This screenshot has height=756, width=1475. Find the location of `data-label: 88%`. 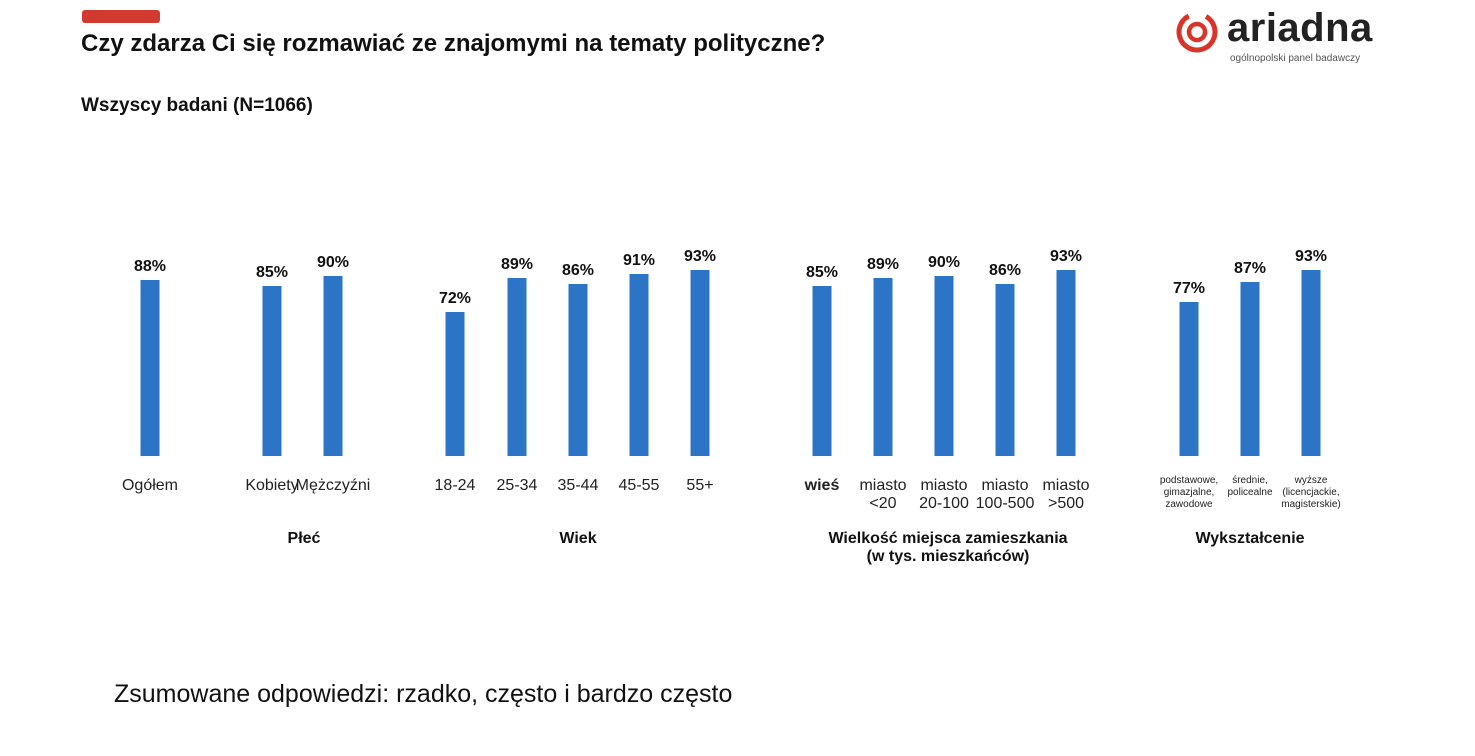

data-label: 88% is located at coordinates (150, 266).